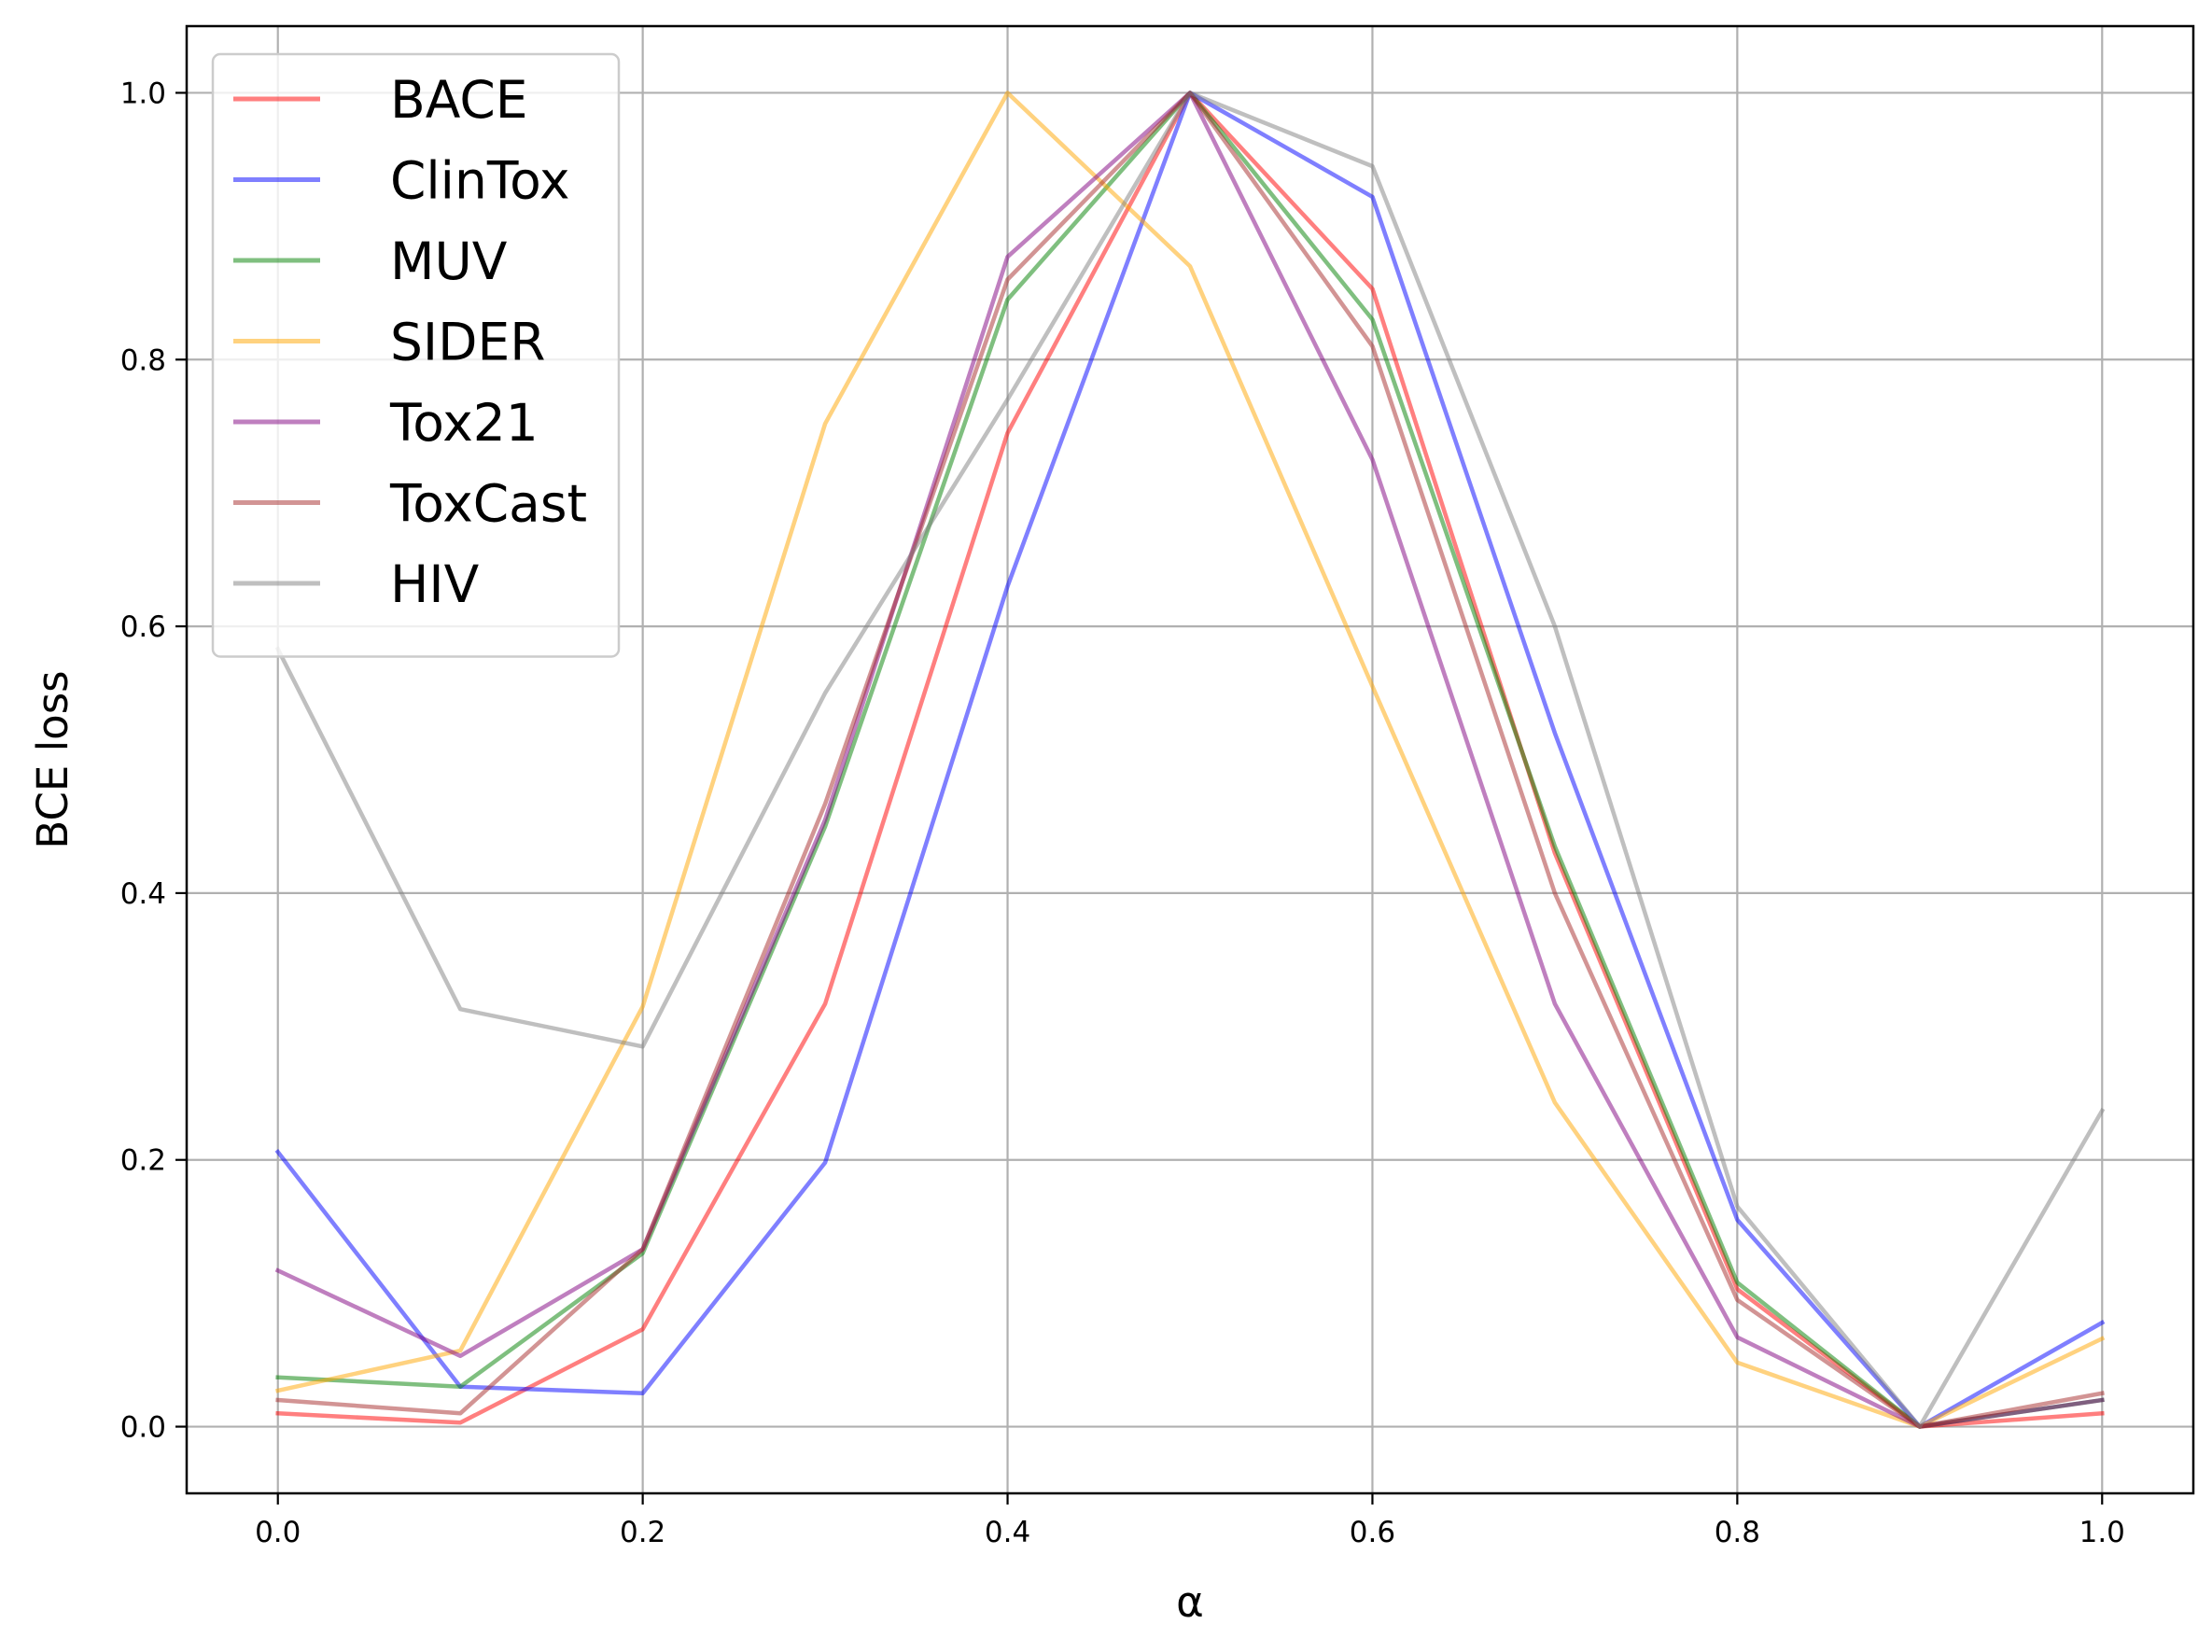 This screenshot has height=1652, width=2212. Describe the element at coordinates (143, 627) in the screenshot. I see `y-tick-label: 0.6` at that location.